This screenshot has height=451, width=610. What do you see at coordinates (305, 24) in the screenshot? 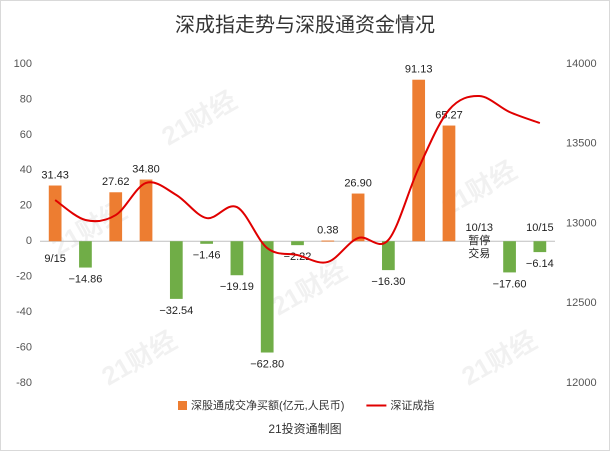
I see `chart-title: 深成指走势与深股通资金情况` at bounding box center [305, 24].